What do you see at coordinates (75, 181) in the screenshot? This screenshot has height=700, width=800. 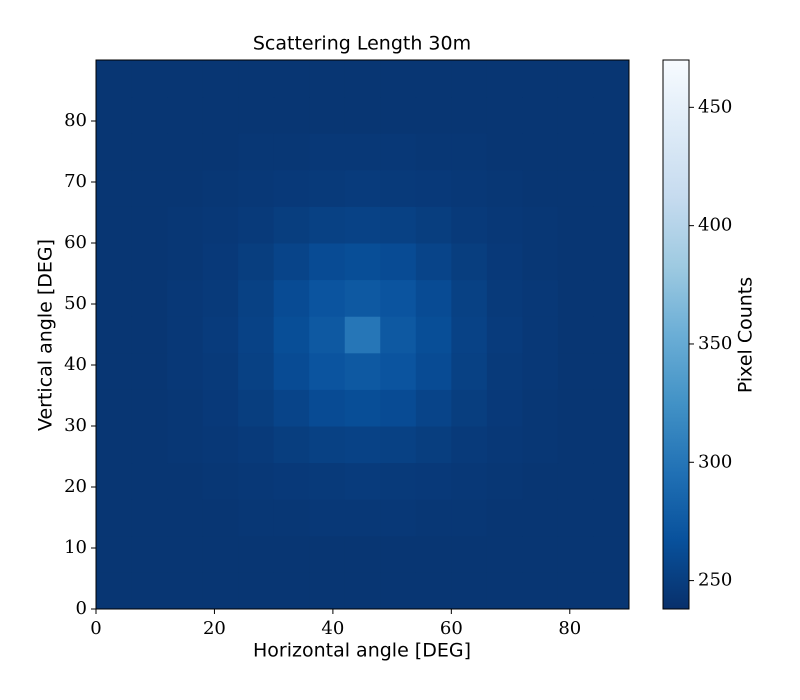 I see `y-tick-label: 70` at bounding box center [75, 181].